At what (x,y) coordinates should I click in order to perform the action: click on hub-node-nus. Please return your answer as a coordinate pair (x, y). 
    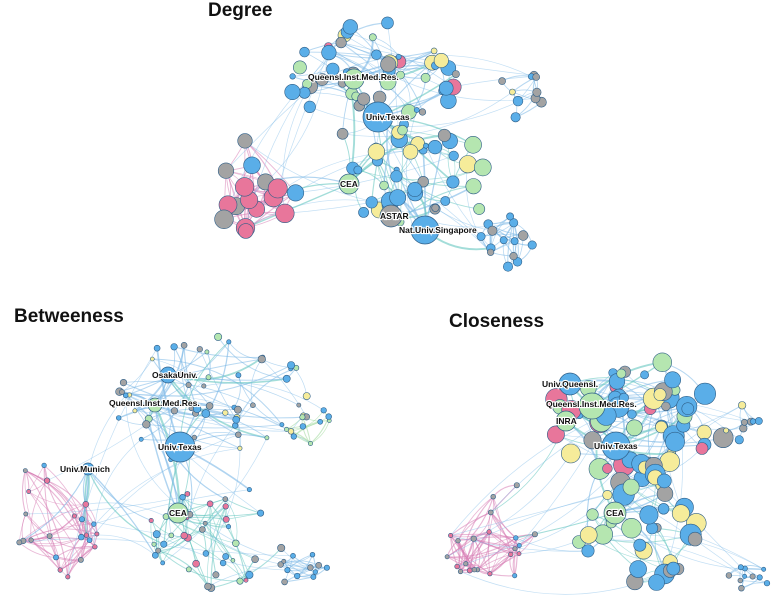
    Looking at the image, I should click on (425, 230).